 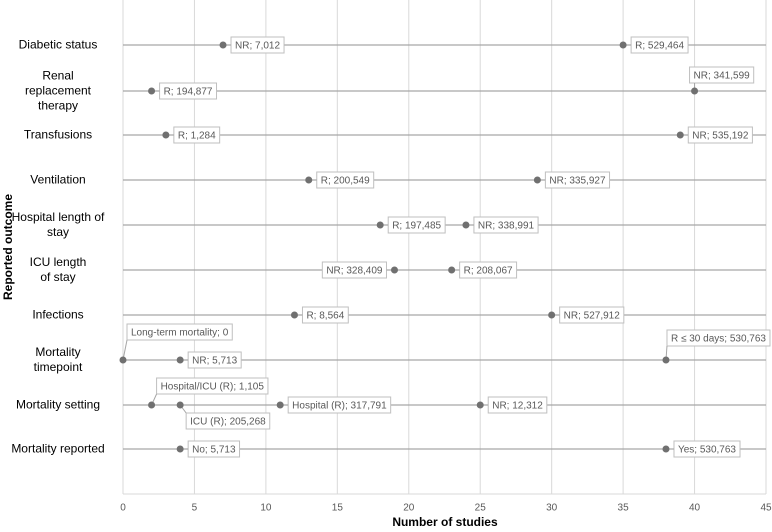 What do you see at coordinates (214, 361) in the screenshot?
I see `label-text: NR; 5,713` at bounding box center [214, 361].